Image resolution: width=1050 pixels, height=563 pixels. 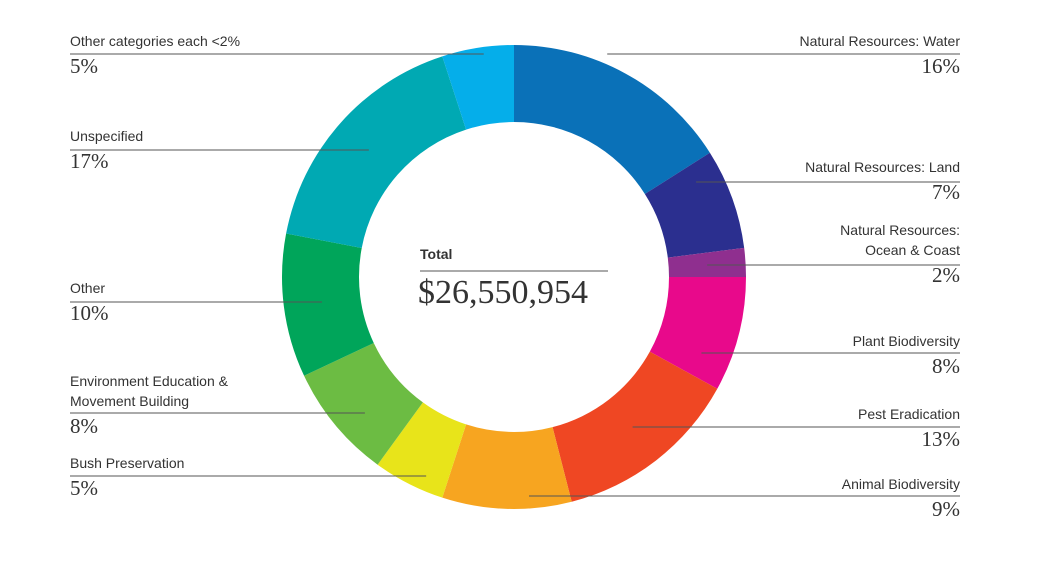 What do you see at coordinates (900, 484) in the screenshot?
I see `label-animal-name: Animal Biodiversity` at bounding box center [900, 484].